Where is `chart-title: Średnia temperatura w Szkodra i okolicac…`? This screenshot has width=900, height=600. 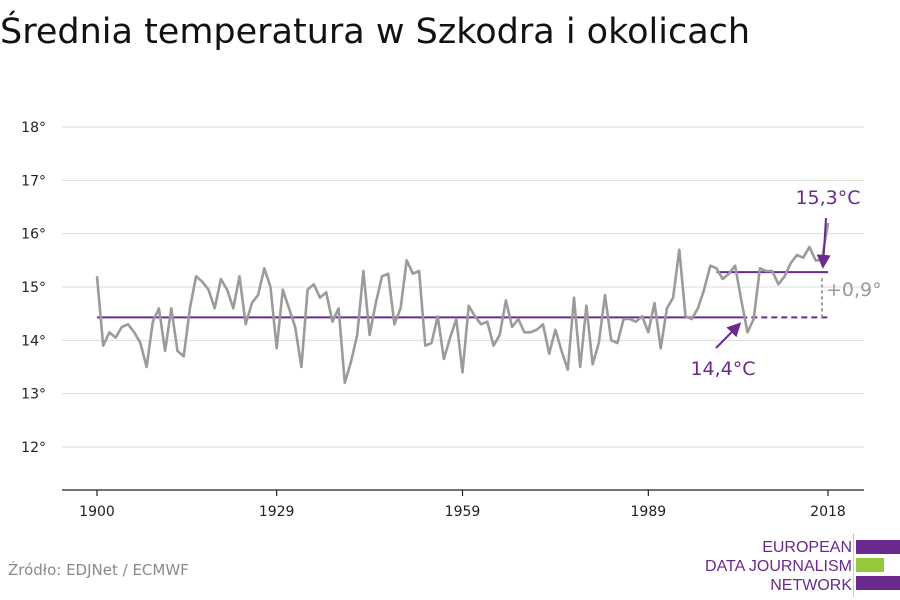 chart-title: Średnia temperatura w Szkodra i okolicac… is located at coordinates (375, 32).